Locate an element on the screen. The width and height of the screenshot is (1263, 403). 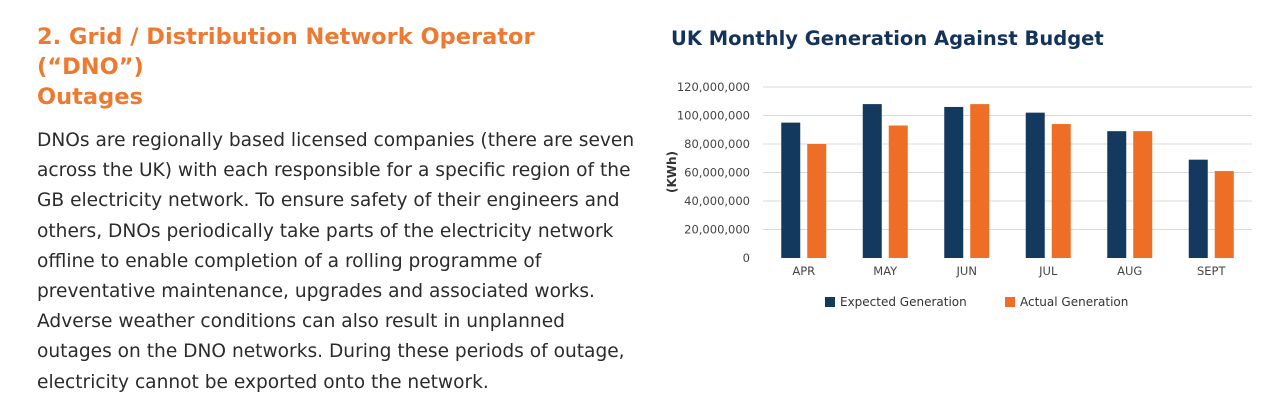
x-tick-label: JUN is located at coordinates (966, 271).